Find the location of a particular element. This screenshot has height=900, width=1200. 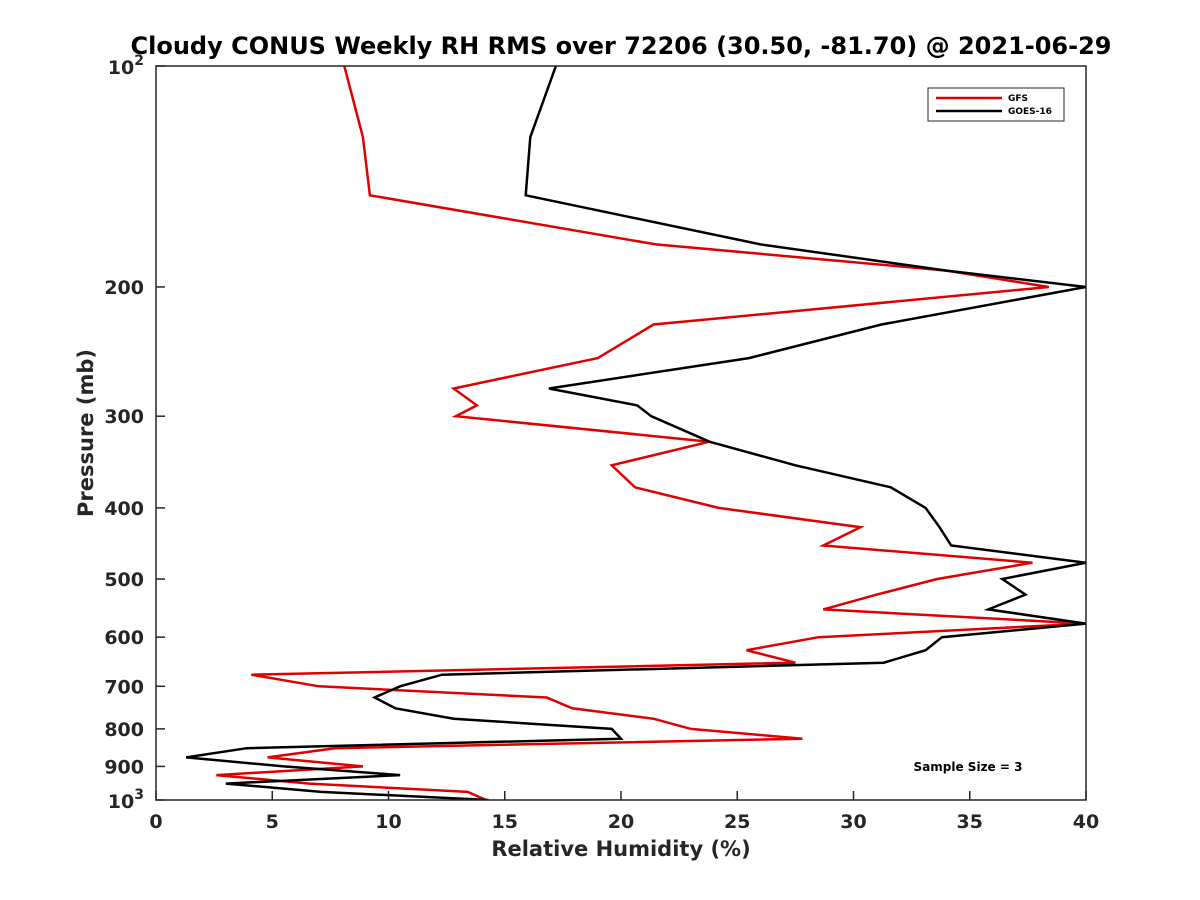

legend: GFS GOES-16 is located at coordinates (996, 104).